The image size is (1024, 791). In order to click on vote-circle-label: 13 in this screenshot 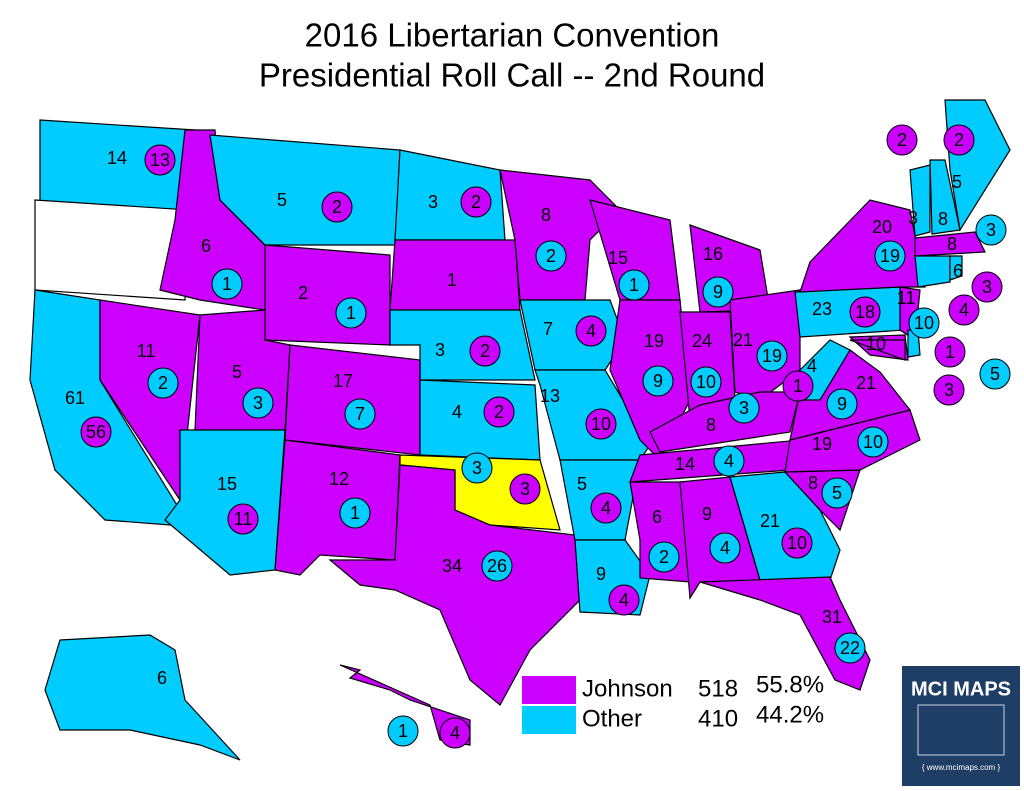, I will do `click(160, 160)`.